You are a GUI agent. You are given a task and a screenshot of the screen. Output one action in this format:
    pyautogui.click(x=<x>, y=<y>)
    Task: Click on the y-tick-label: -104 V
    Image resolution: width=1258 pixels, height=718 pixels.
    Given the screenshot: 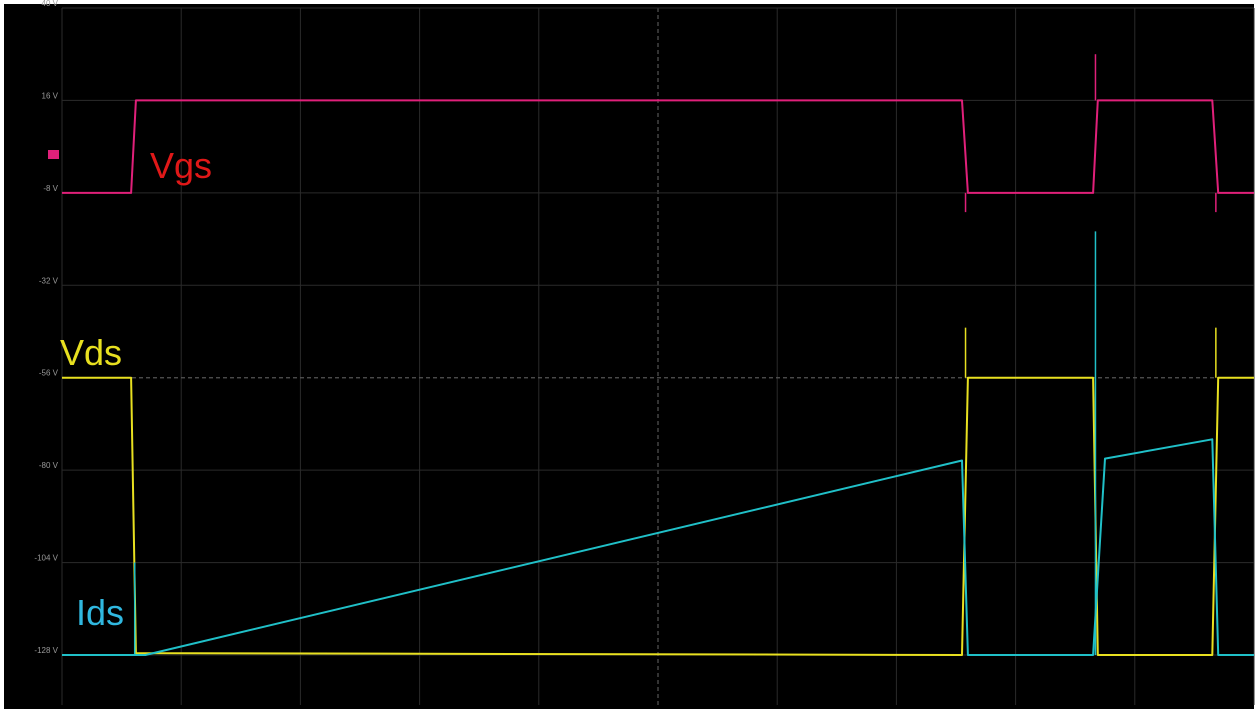 What is the action you would take?
    pyautogui.click(x=46, y=558)
    